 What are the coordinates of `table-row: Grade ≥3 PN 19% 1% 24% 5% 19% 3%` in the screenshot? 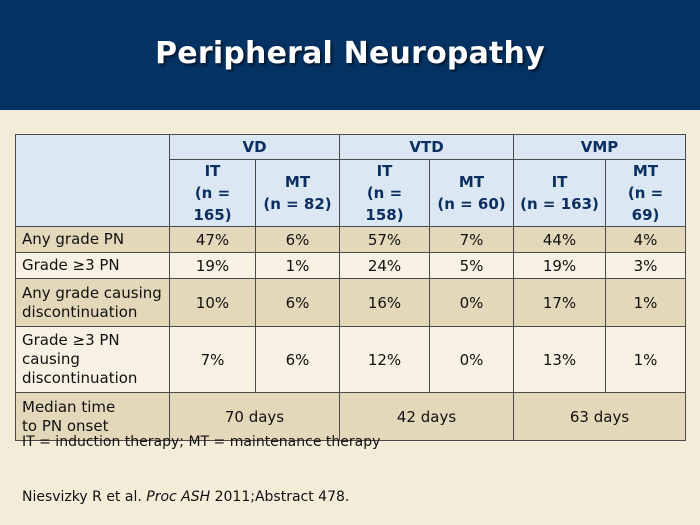 It's located at (351, 265).